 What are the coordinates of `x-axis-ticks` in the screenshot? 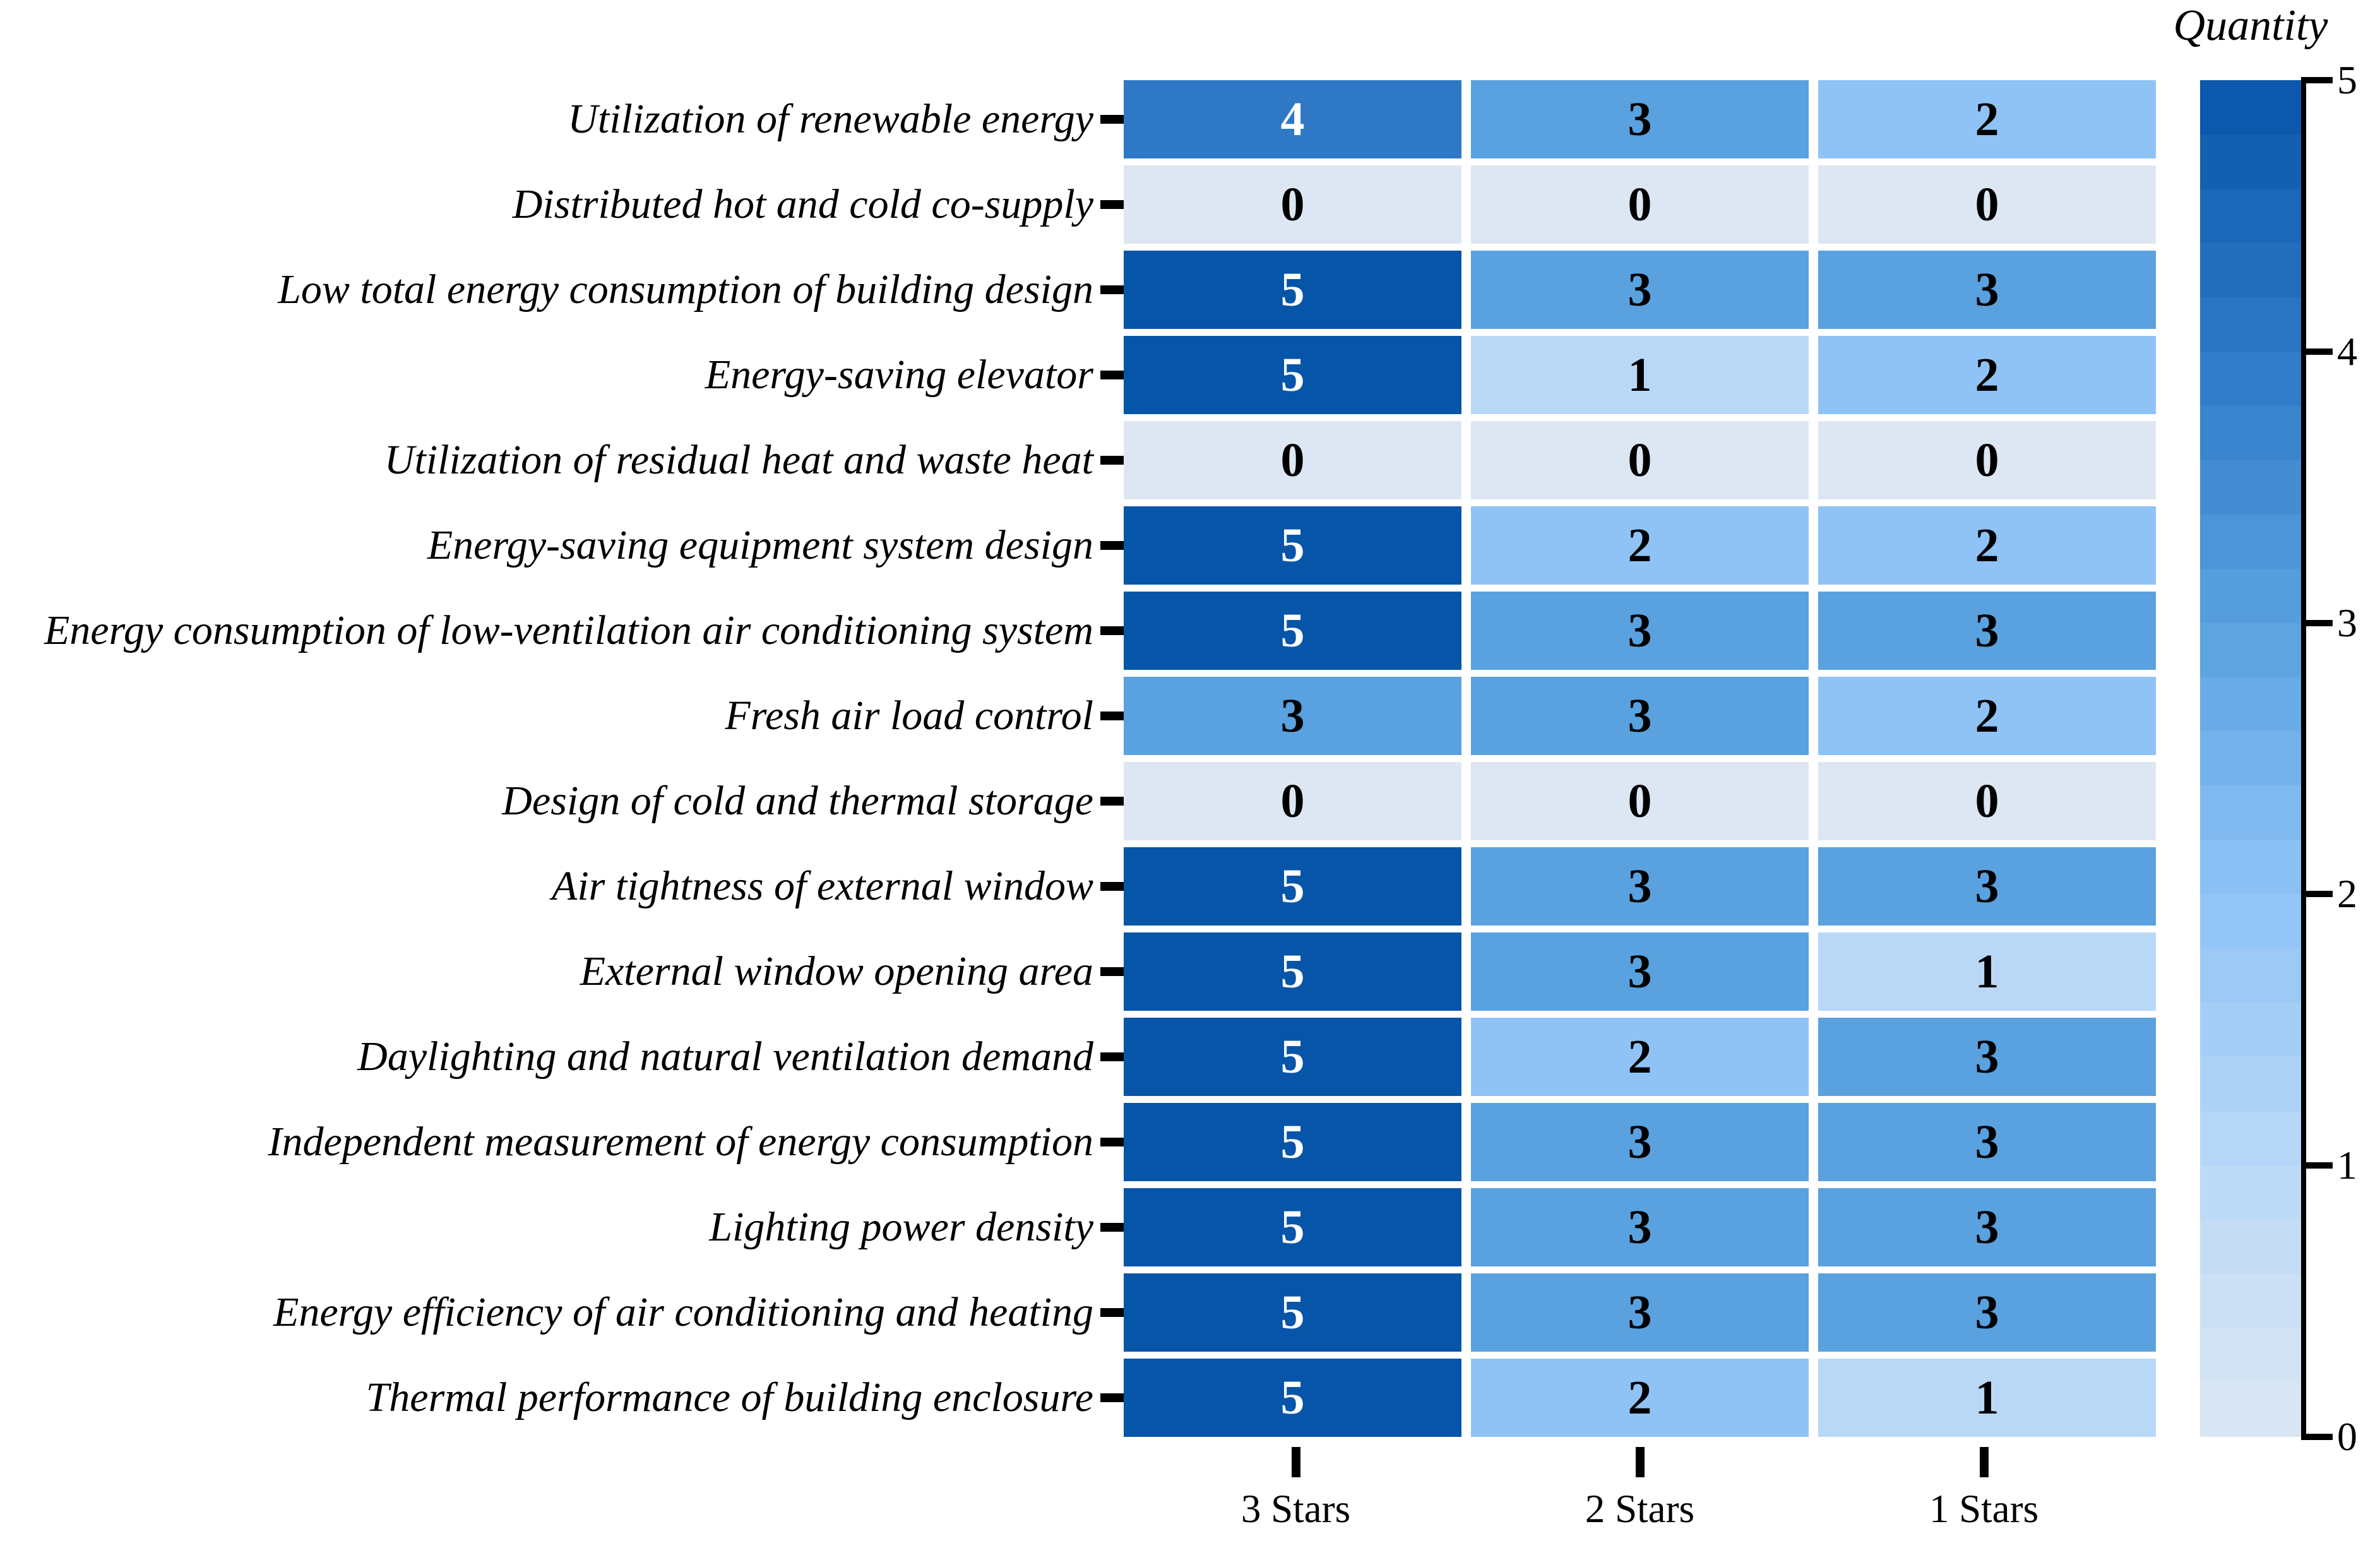 It's located at (1640, 1462).